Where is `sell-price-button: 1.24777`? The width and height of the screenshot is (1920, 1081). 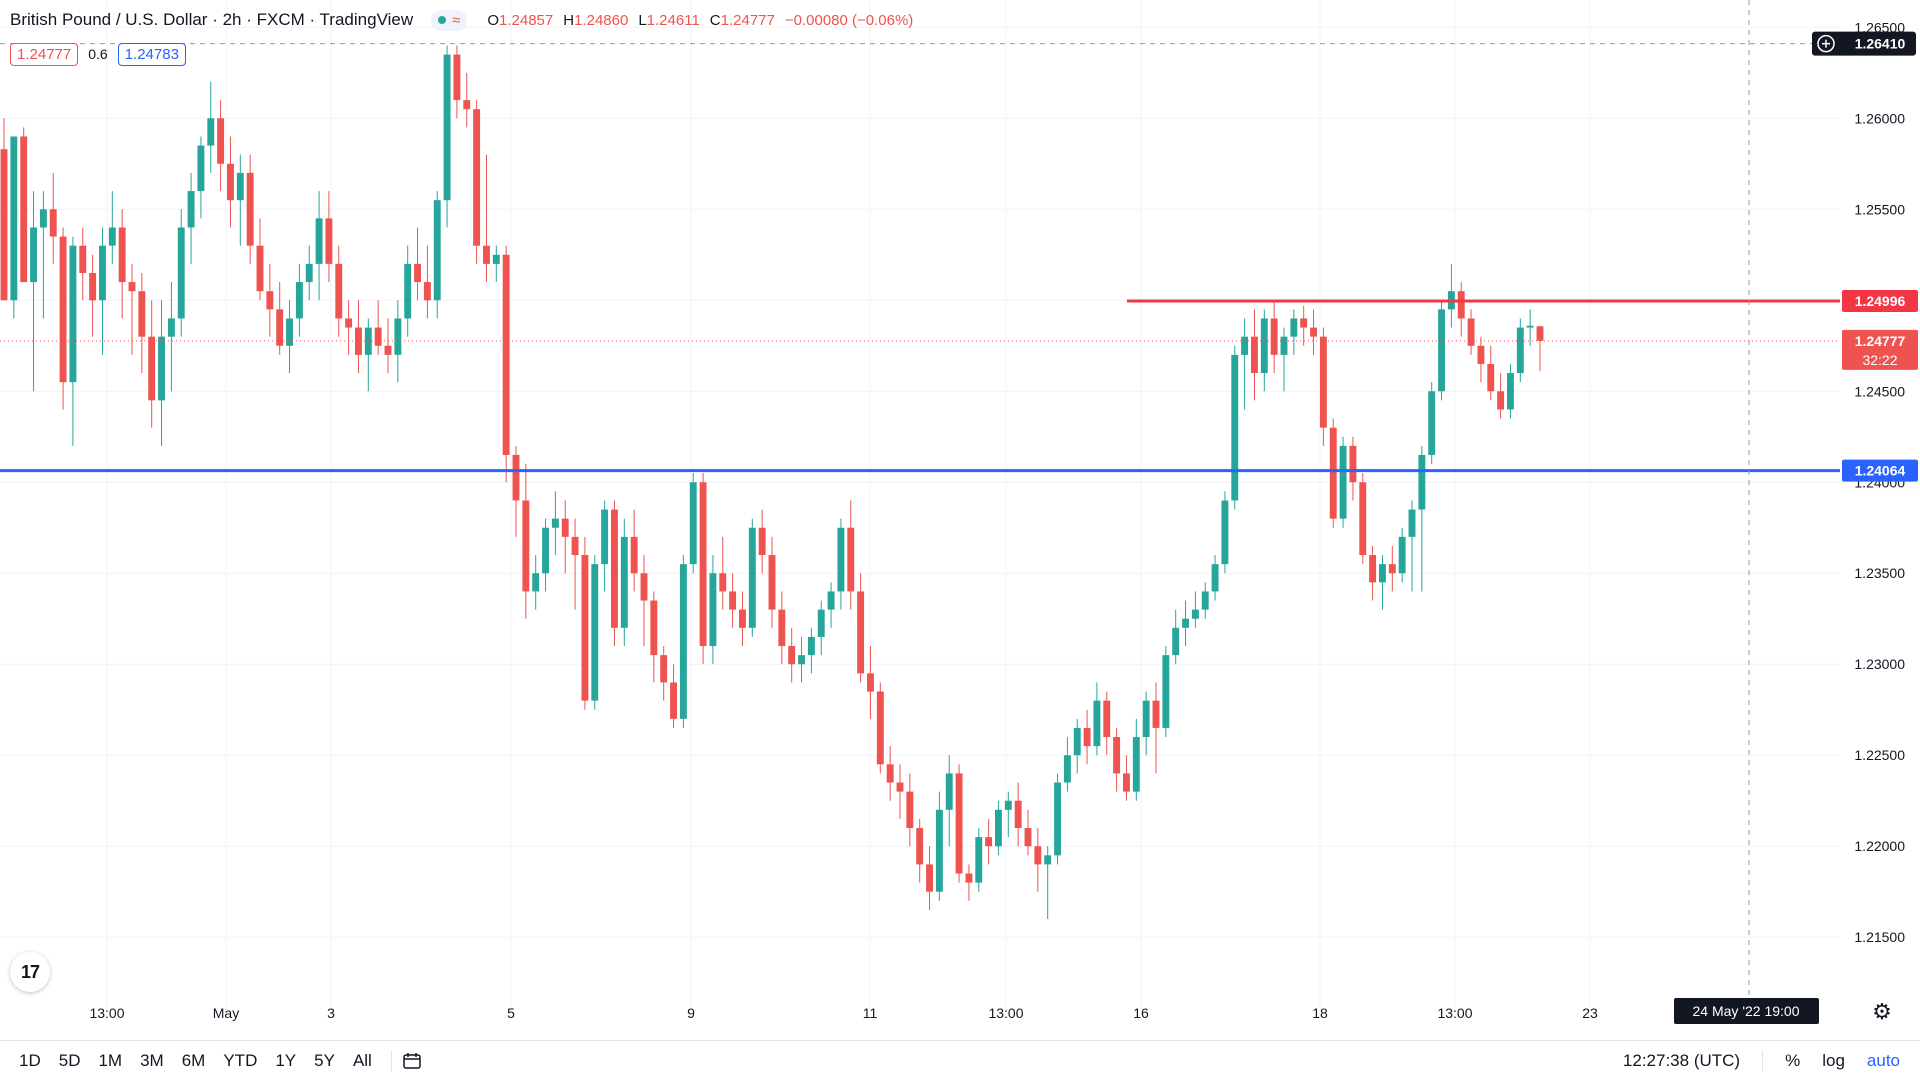
sell-price-button: 1.24777 is located at coordinates (44, 54).